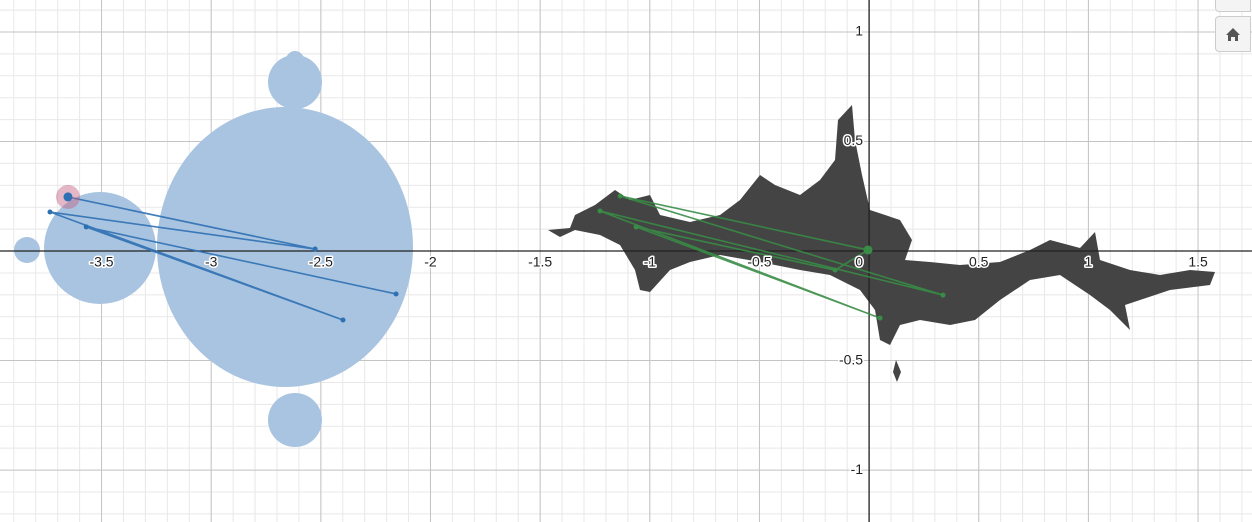 The width and height of the screenshot is (1252, 522). What do you see at coordinates (650, 262) in the screenshot?
I see `x-tick-label: -1` at bounding box center [650, 262].